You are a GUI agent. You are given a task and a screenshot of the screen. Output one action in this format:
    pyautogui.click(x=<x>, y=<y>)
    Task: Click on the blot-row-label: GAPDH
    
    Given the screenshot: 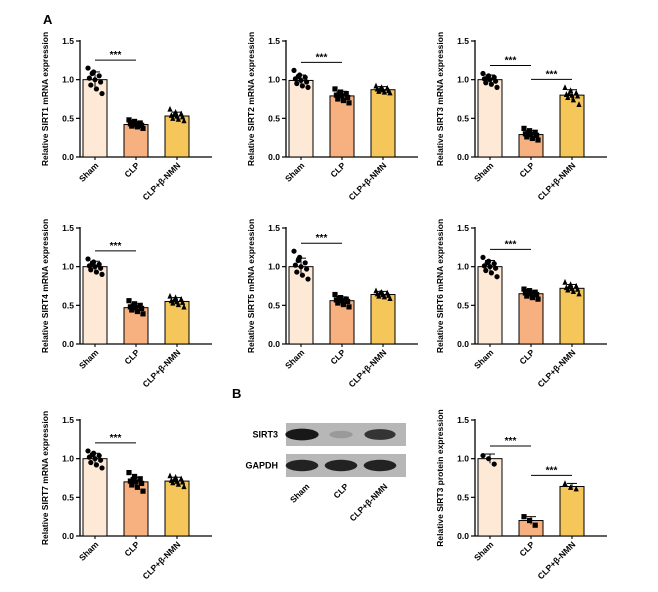 What is the action you would take?
    pyautogui.click(x=261, y=466)
    